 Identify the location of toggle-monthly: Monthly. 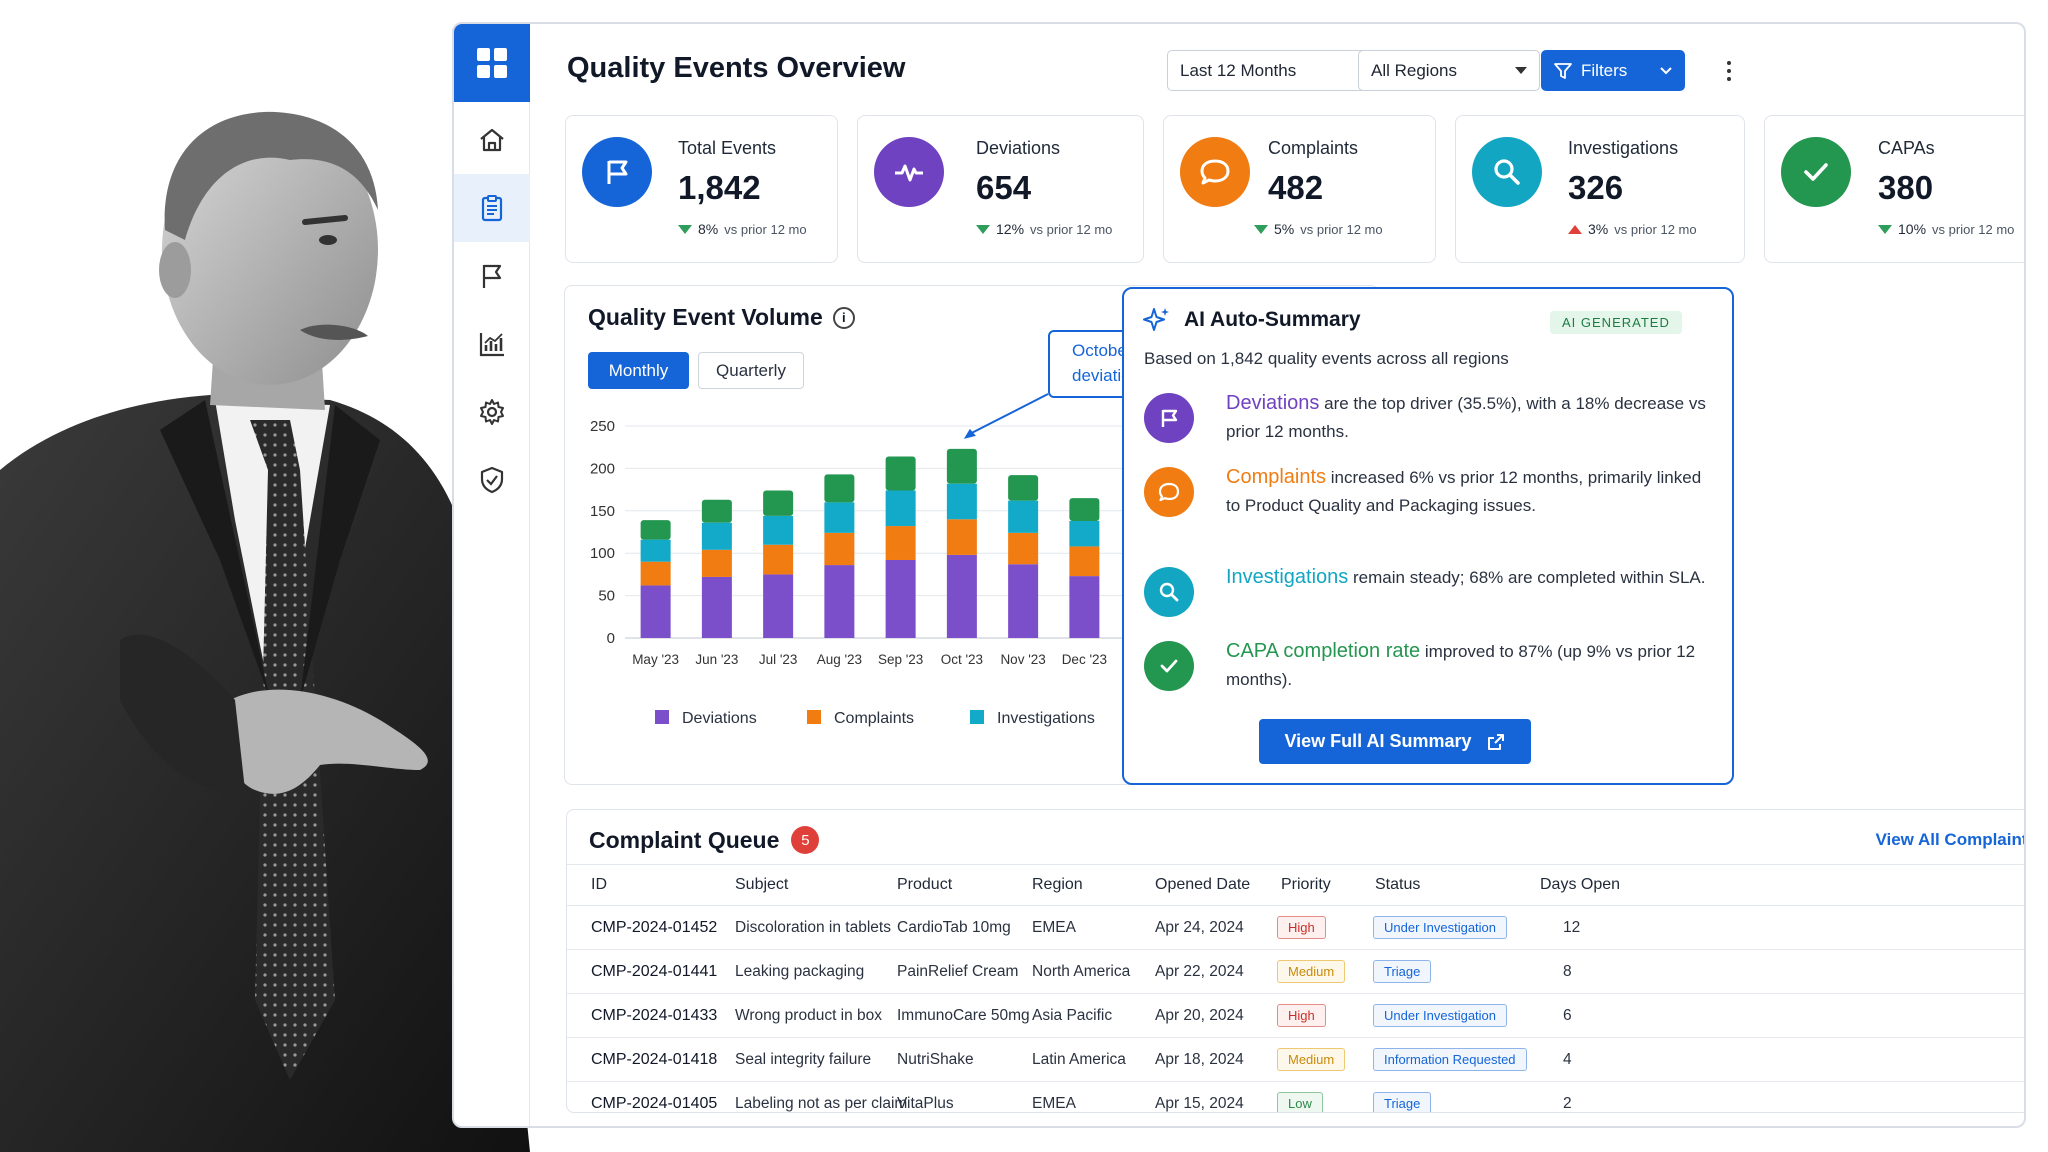
(638, 370).